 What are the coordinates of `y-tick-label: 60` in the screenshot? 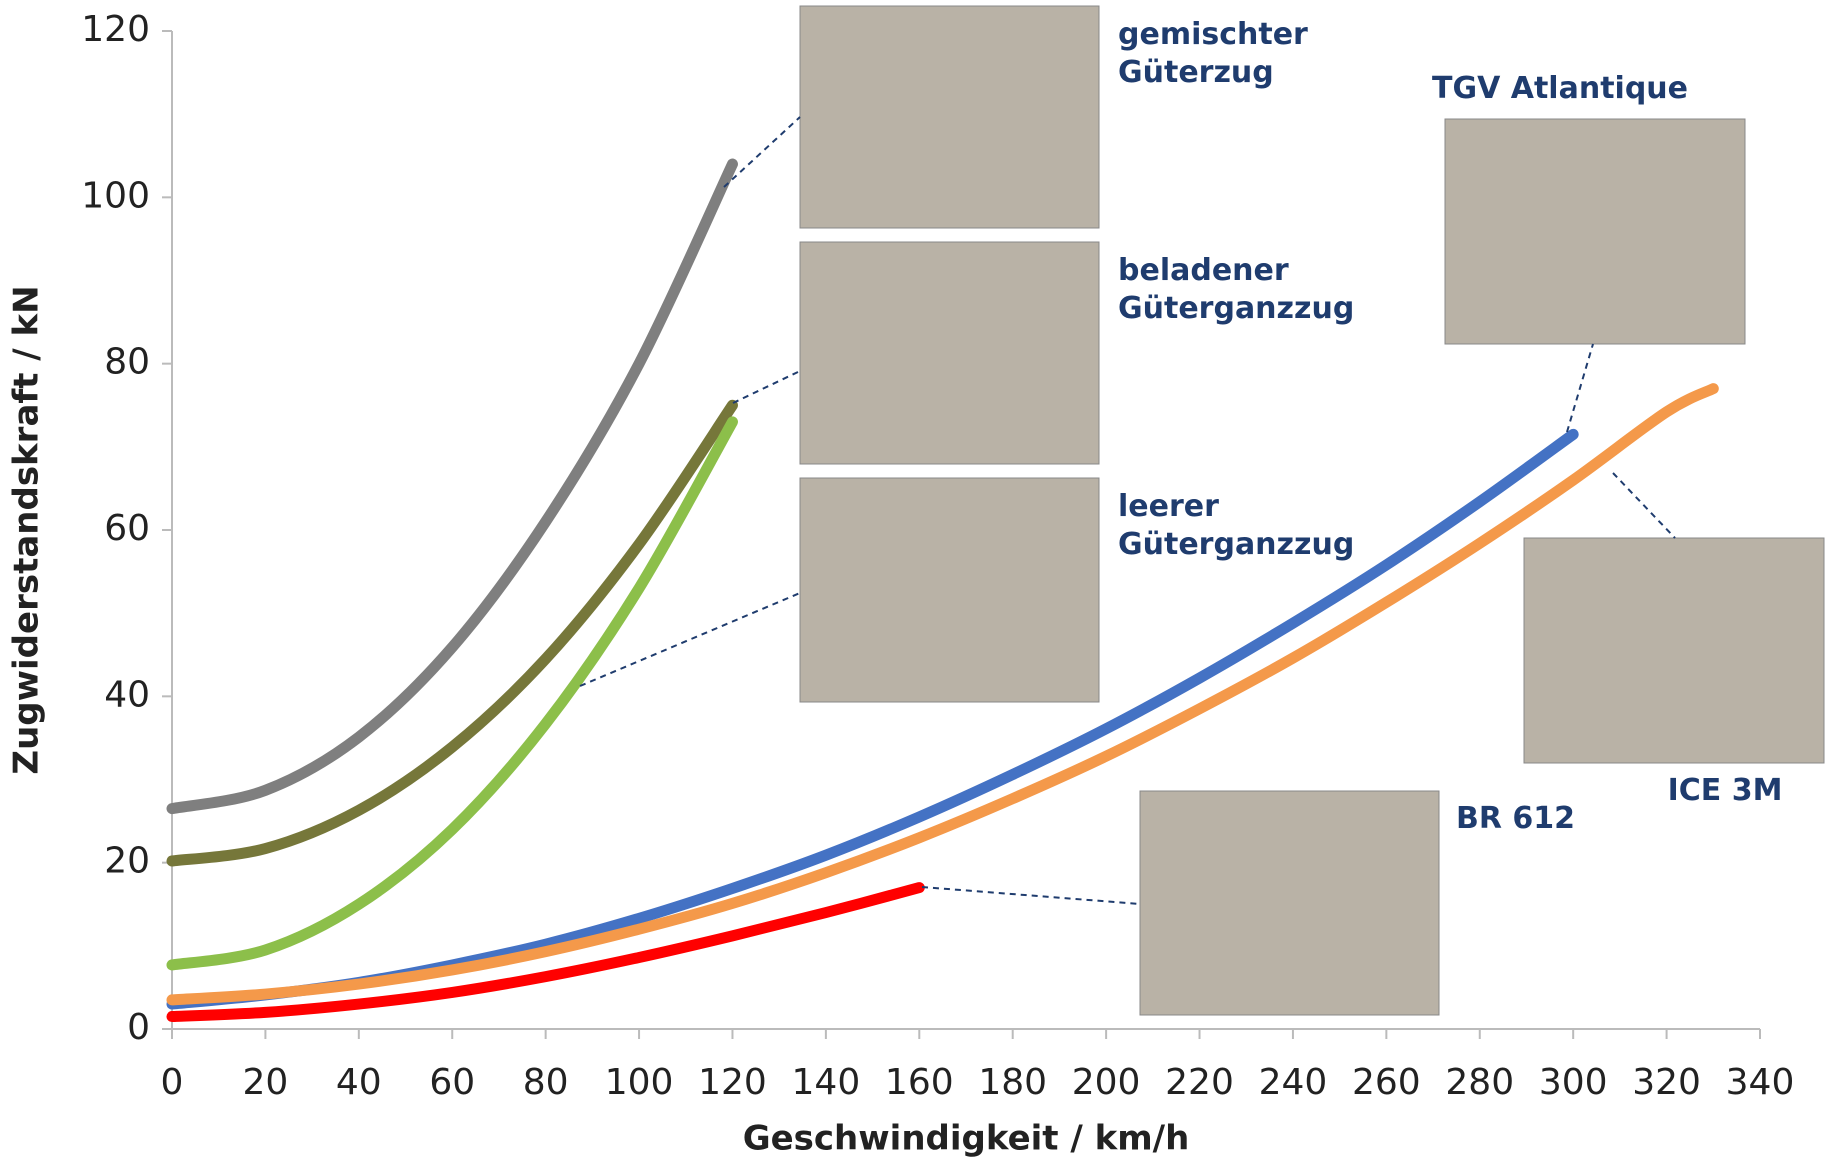 It's located at (127, 528).